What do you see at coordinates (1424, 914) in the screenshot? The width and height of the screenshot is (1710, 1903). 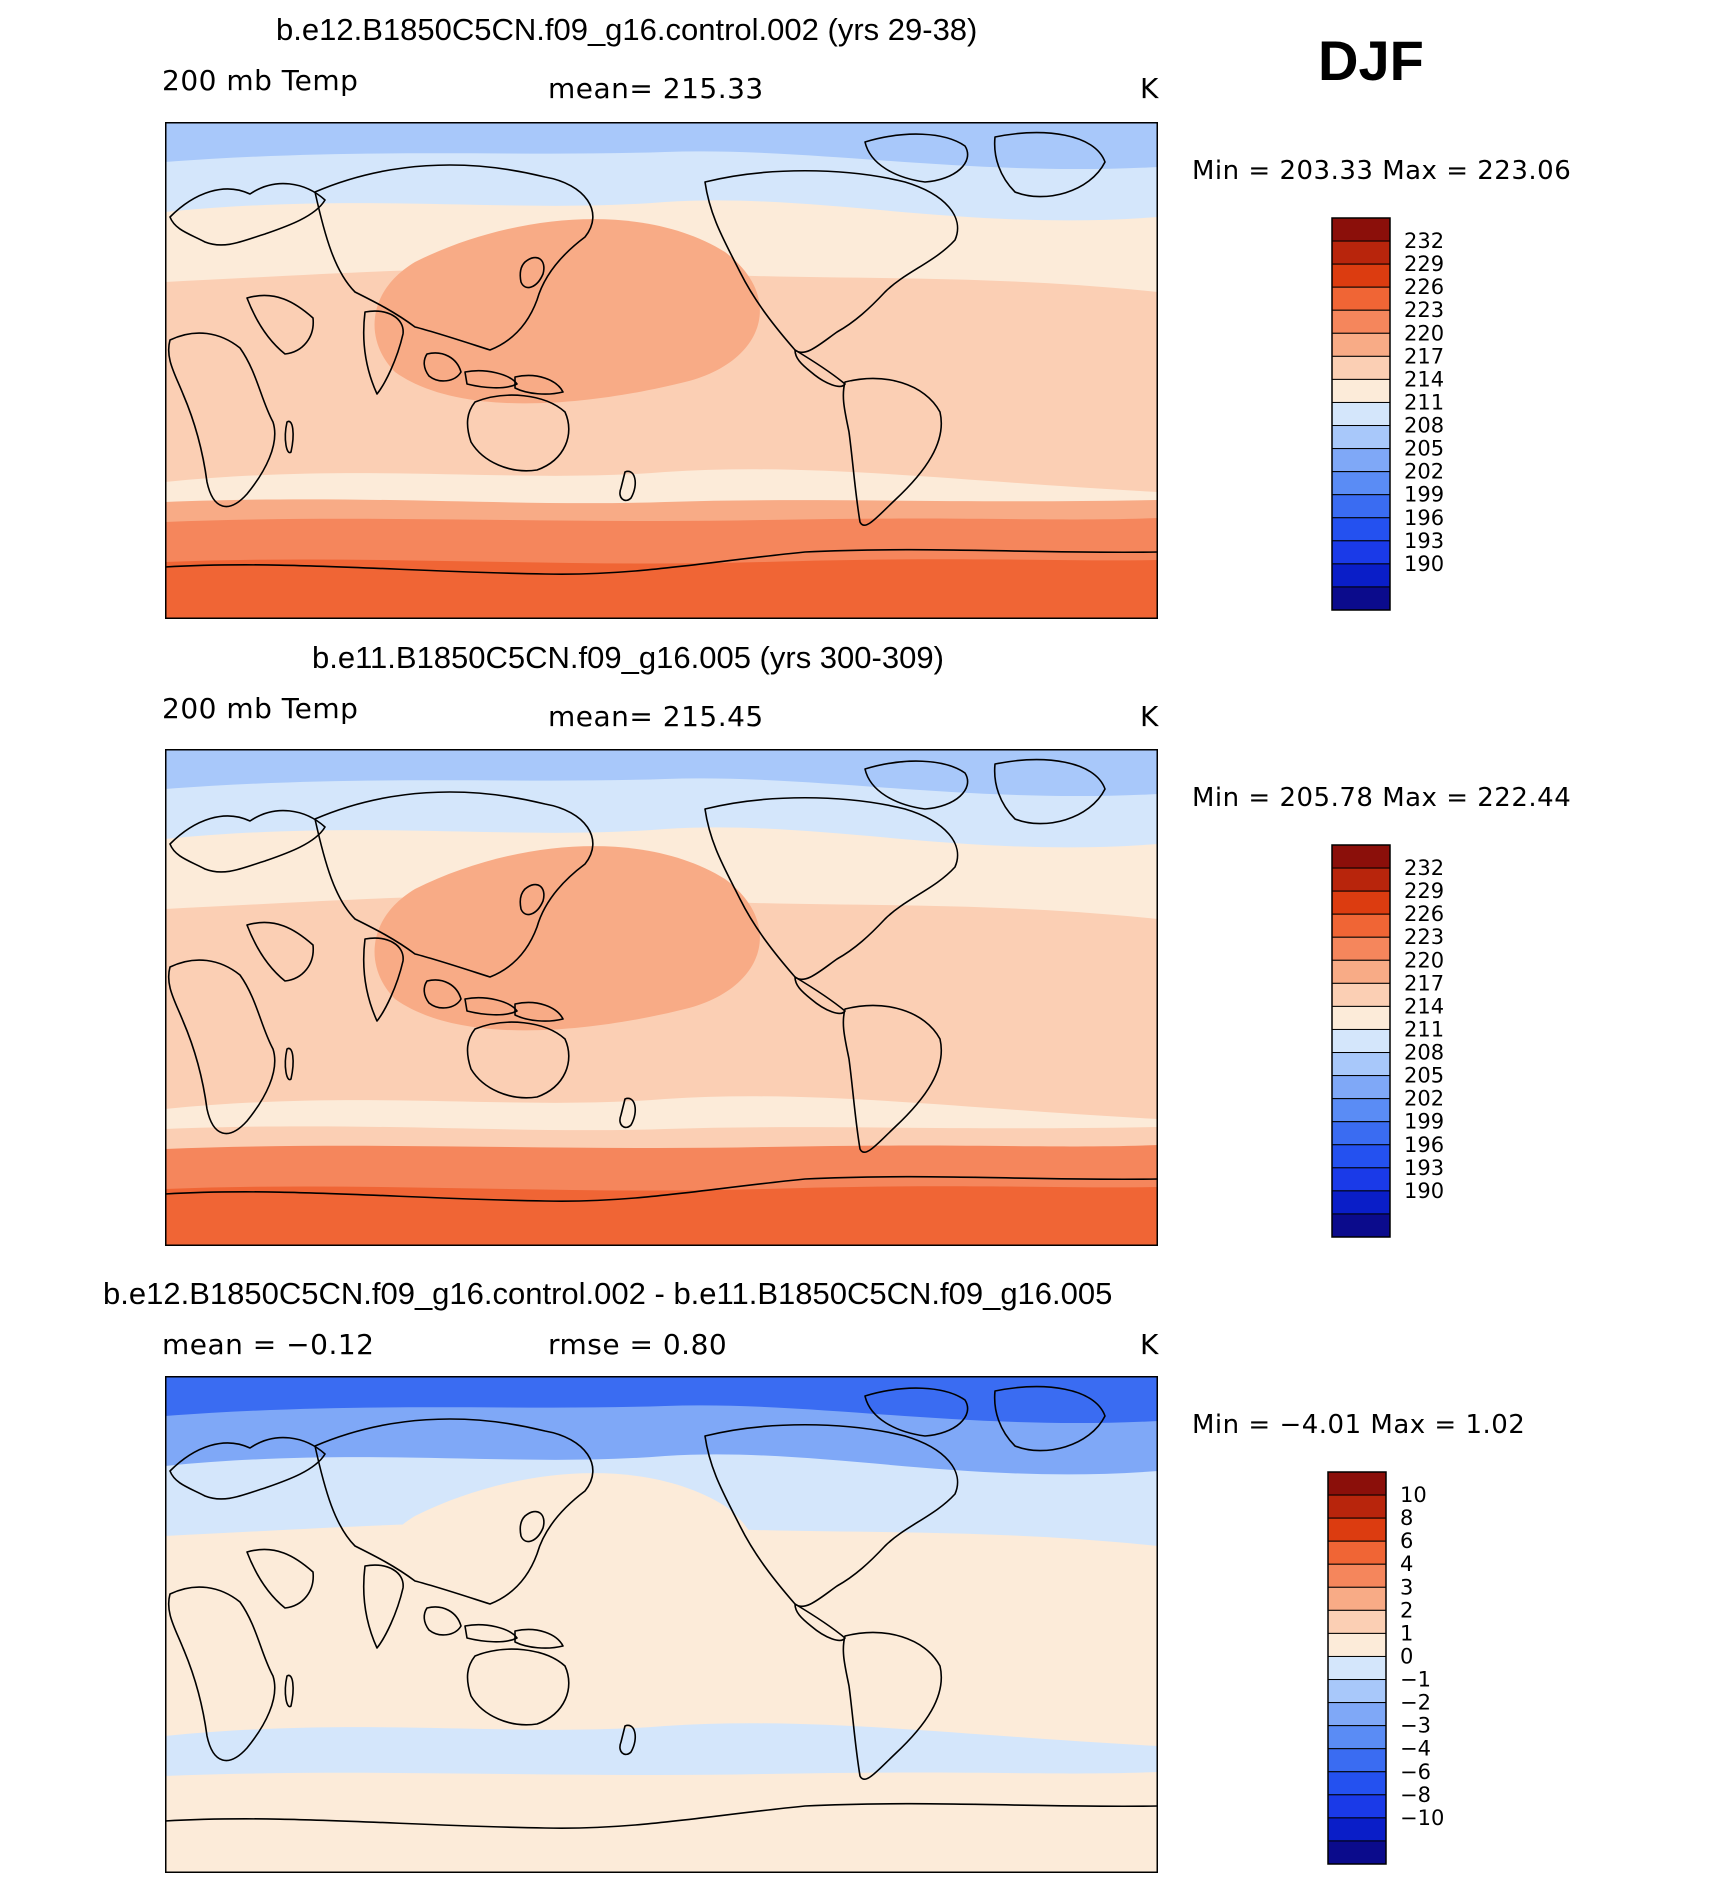 I see `panel-2-colorbar-tick-label: 226` at bounding box center [1424, 914].